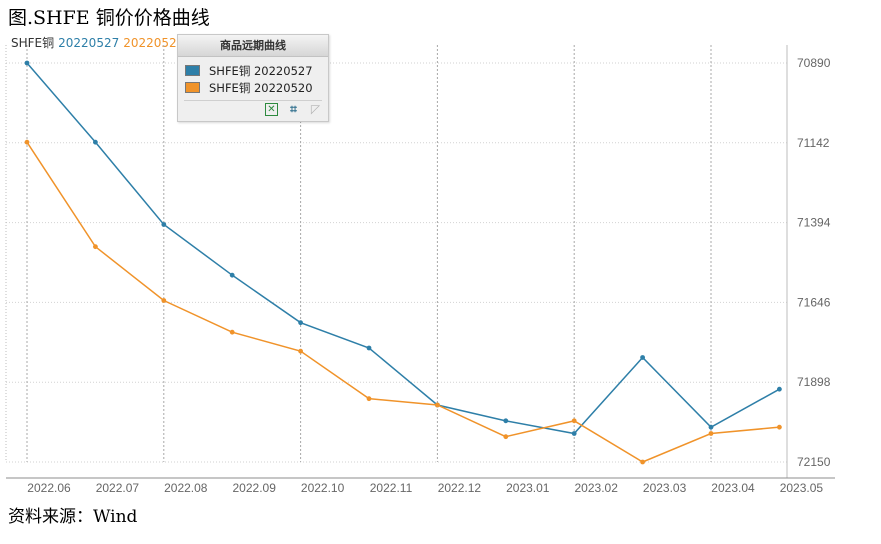 Image resolution: width=881 pixels, height=544 pixels. Describe the element at coordinates (49, 488) in the screenshot. I see `x-tick-label: 2022.06` at that location.